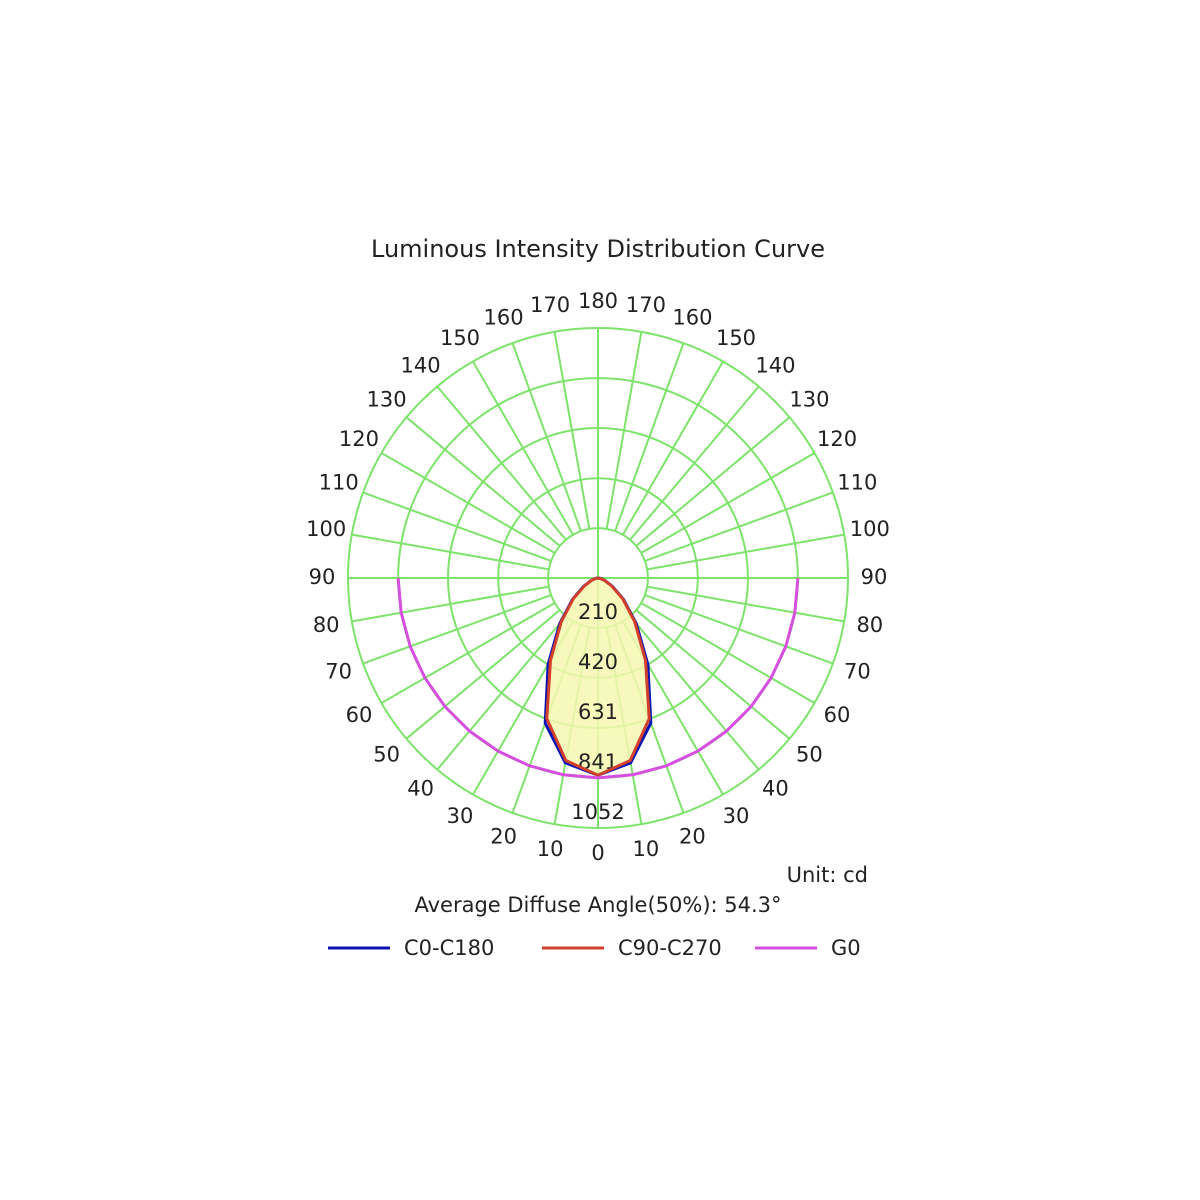 The width and height of the screenshot is (1200, 1200). Describe the element at coordinates (827, 875) in the screenshot. I see `unit-label: Unit: cd` at that location.